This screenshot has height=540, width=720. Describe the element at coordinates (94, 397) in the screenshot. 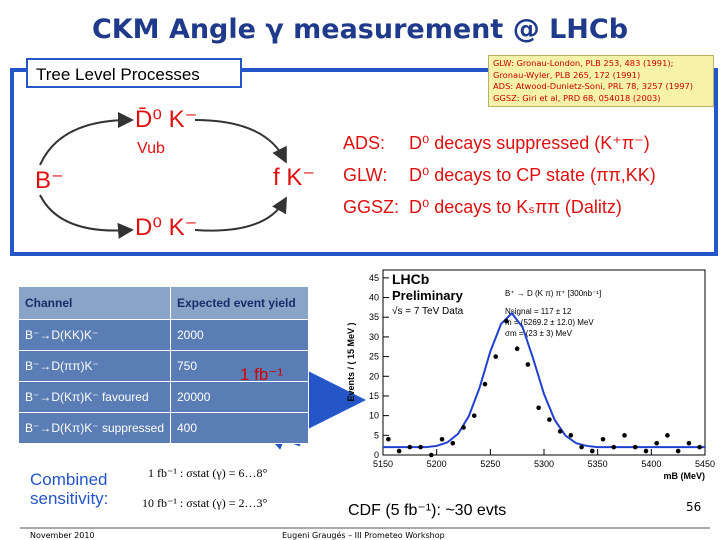

I see `table-cell: B⁻→D(Kπ)K⁻ favoured` at that location.